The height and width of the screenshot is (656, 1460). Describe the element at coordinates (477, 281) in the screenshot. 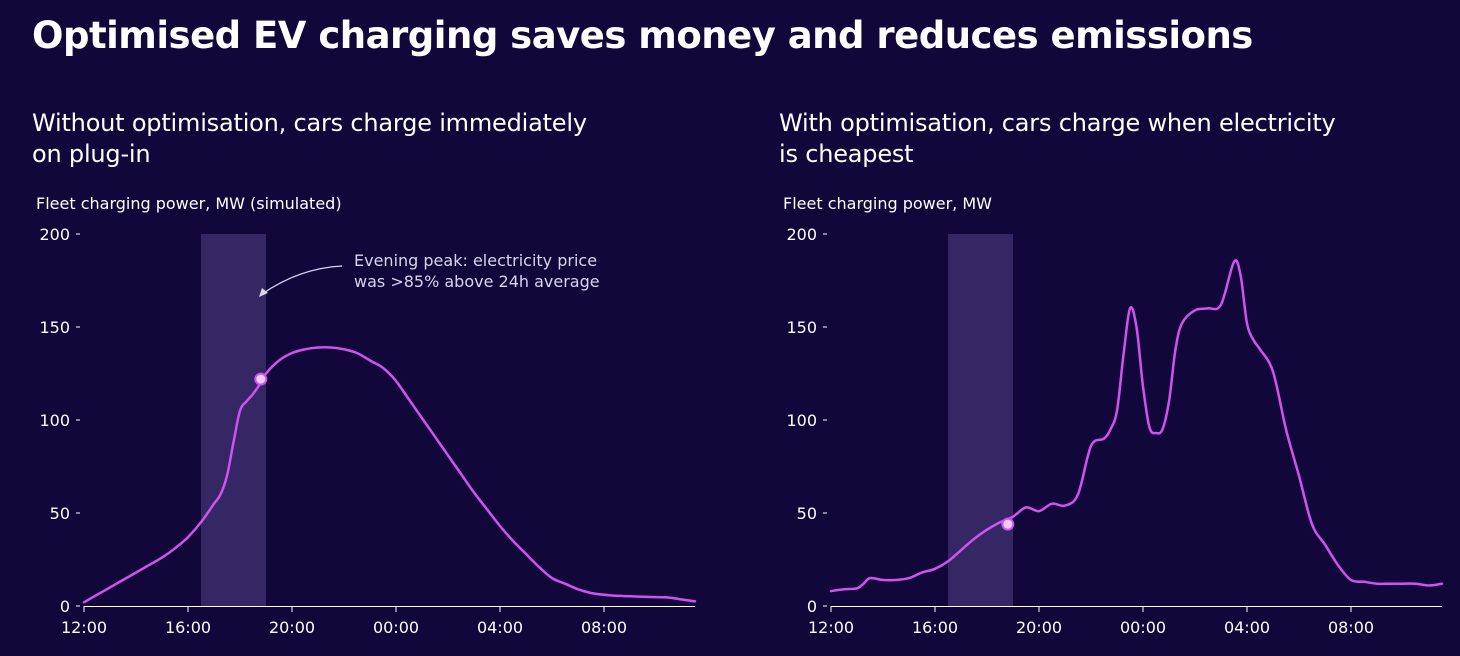

I see `annotation-text: was >85% above 24h average` at that location.